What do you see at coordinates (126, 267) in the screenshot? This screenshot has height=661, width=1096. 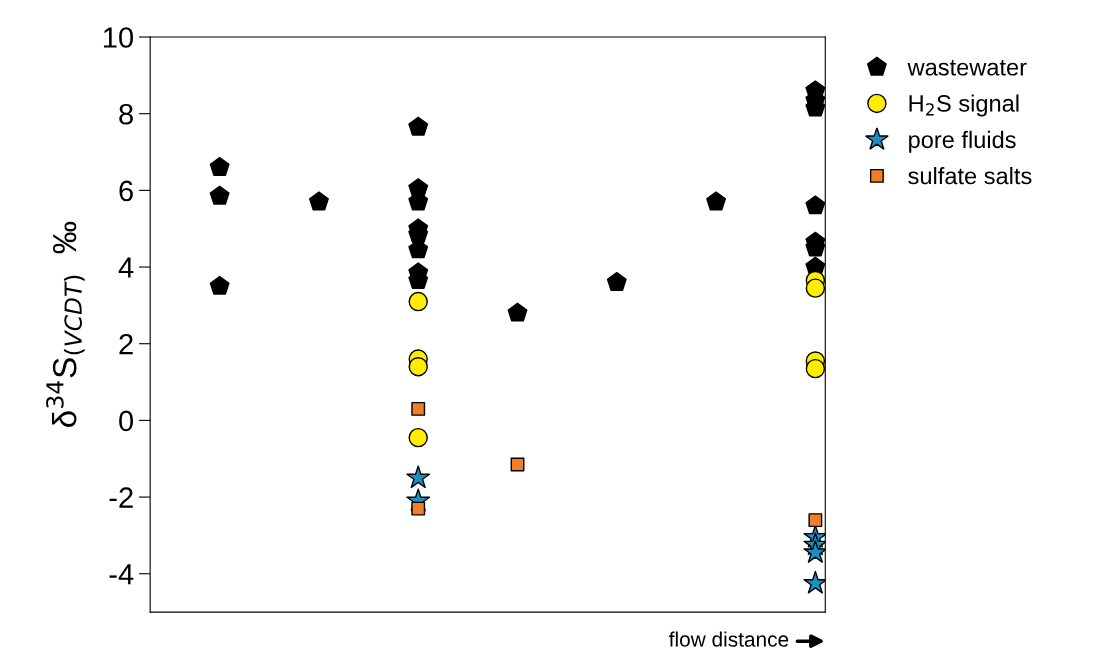 I see `y-tick-label: 4` at bounding box center [126, 267].